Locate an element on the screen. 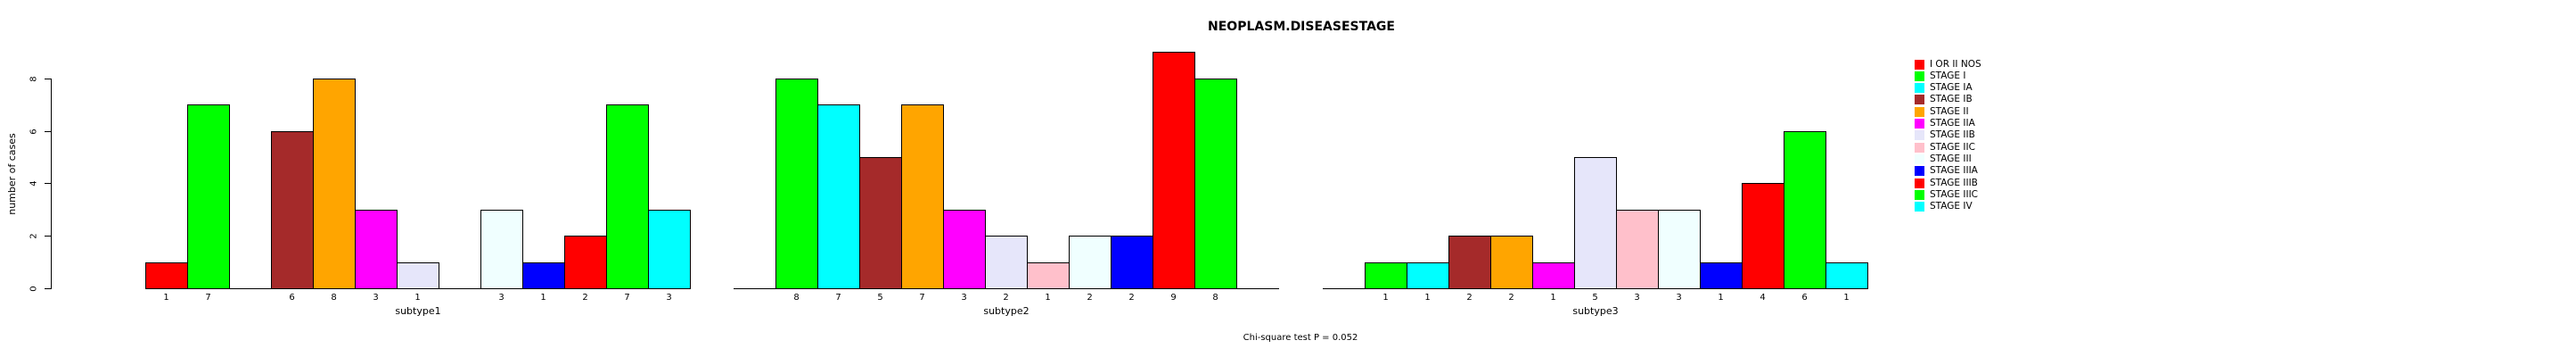 Image resolution: width=2576 pixels, height=357 pixels. legend-swatch-stage-iib is located at coordinates (1919, 135).